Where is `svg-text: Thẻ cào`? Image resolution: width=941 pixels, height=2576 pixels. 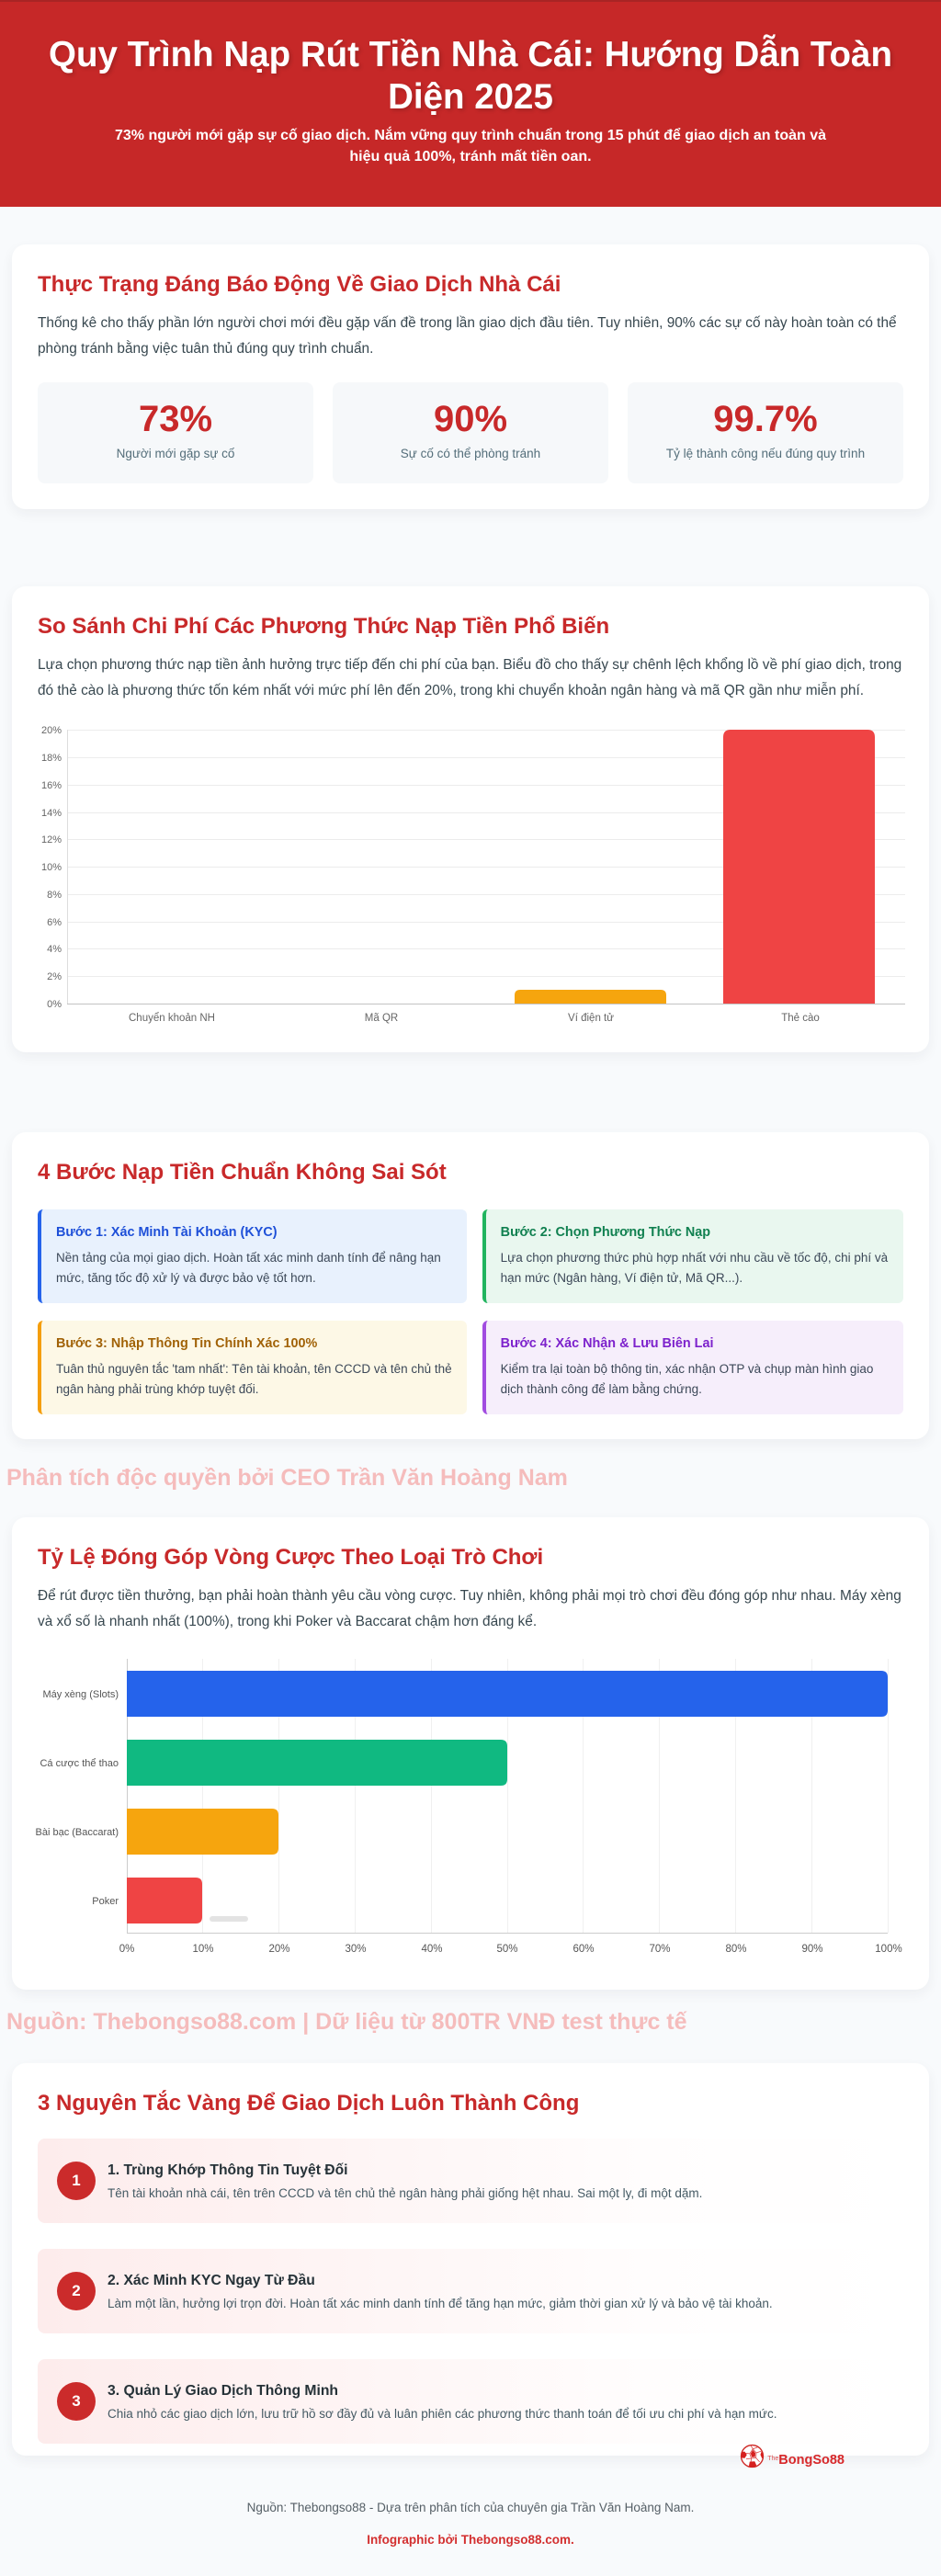
svg-text: Thẻ cào is located at coordinates (800, 1019).